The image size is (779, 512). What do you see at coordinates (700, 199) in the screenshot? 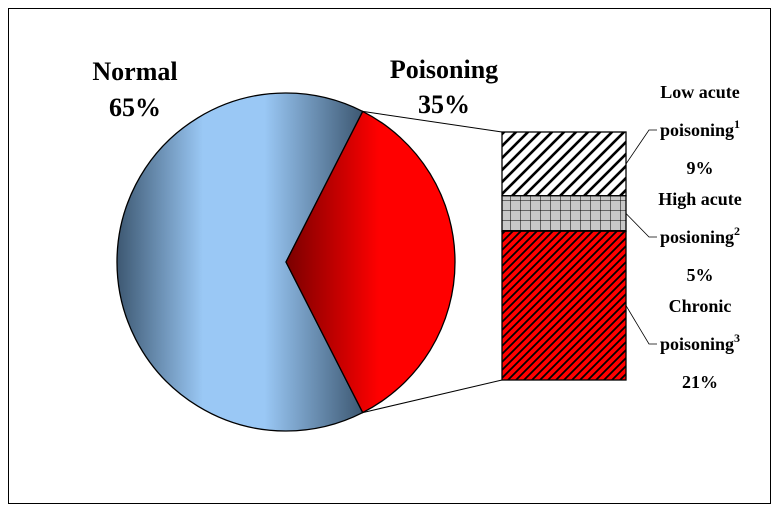
I see `segment-label-2-line1: High acute` at bounding box center [700, 199].